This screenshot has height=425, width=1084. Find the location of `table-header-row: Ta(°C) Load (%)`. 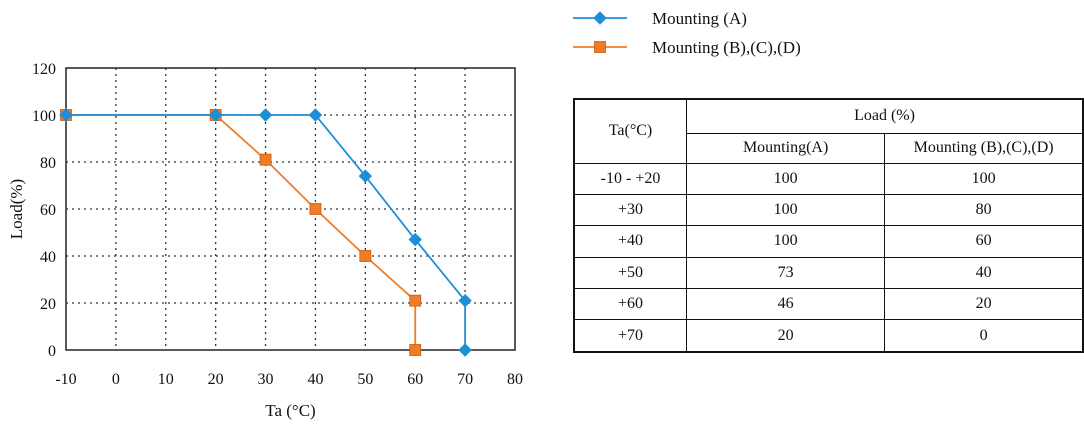

table-header-row: Ta(°C) Load (%) is located at coordinates (828, 131).